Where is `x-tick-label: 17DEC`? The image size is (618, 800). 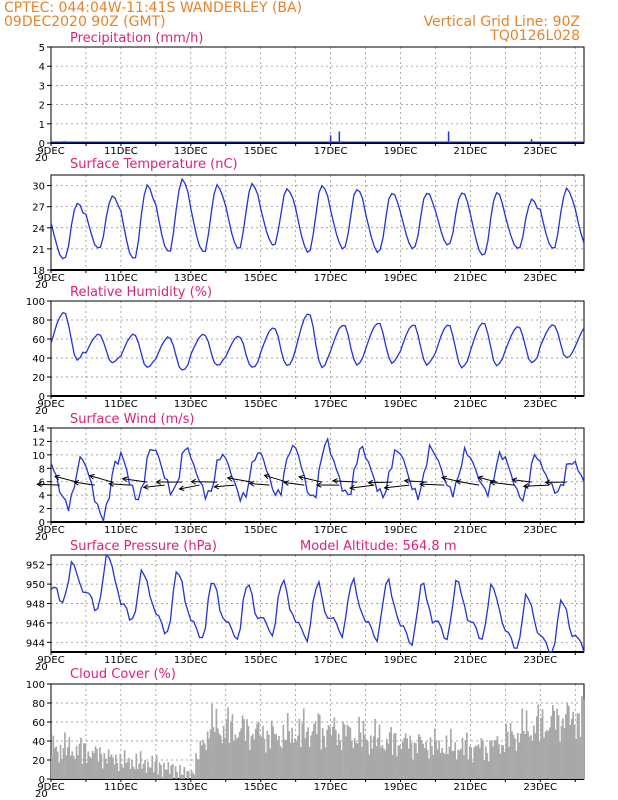
x-tick-label: 17DEC is located at coordinates (331, 660).